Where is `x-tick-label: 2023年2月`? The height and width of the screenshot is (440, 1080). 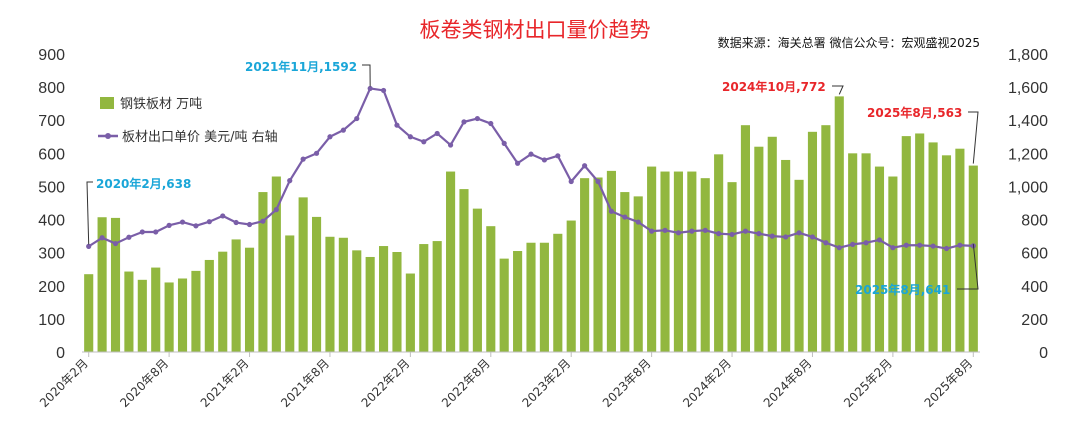
x-tick-label: 2023年2月 is located at coordinates (546, 383).